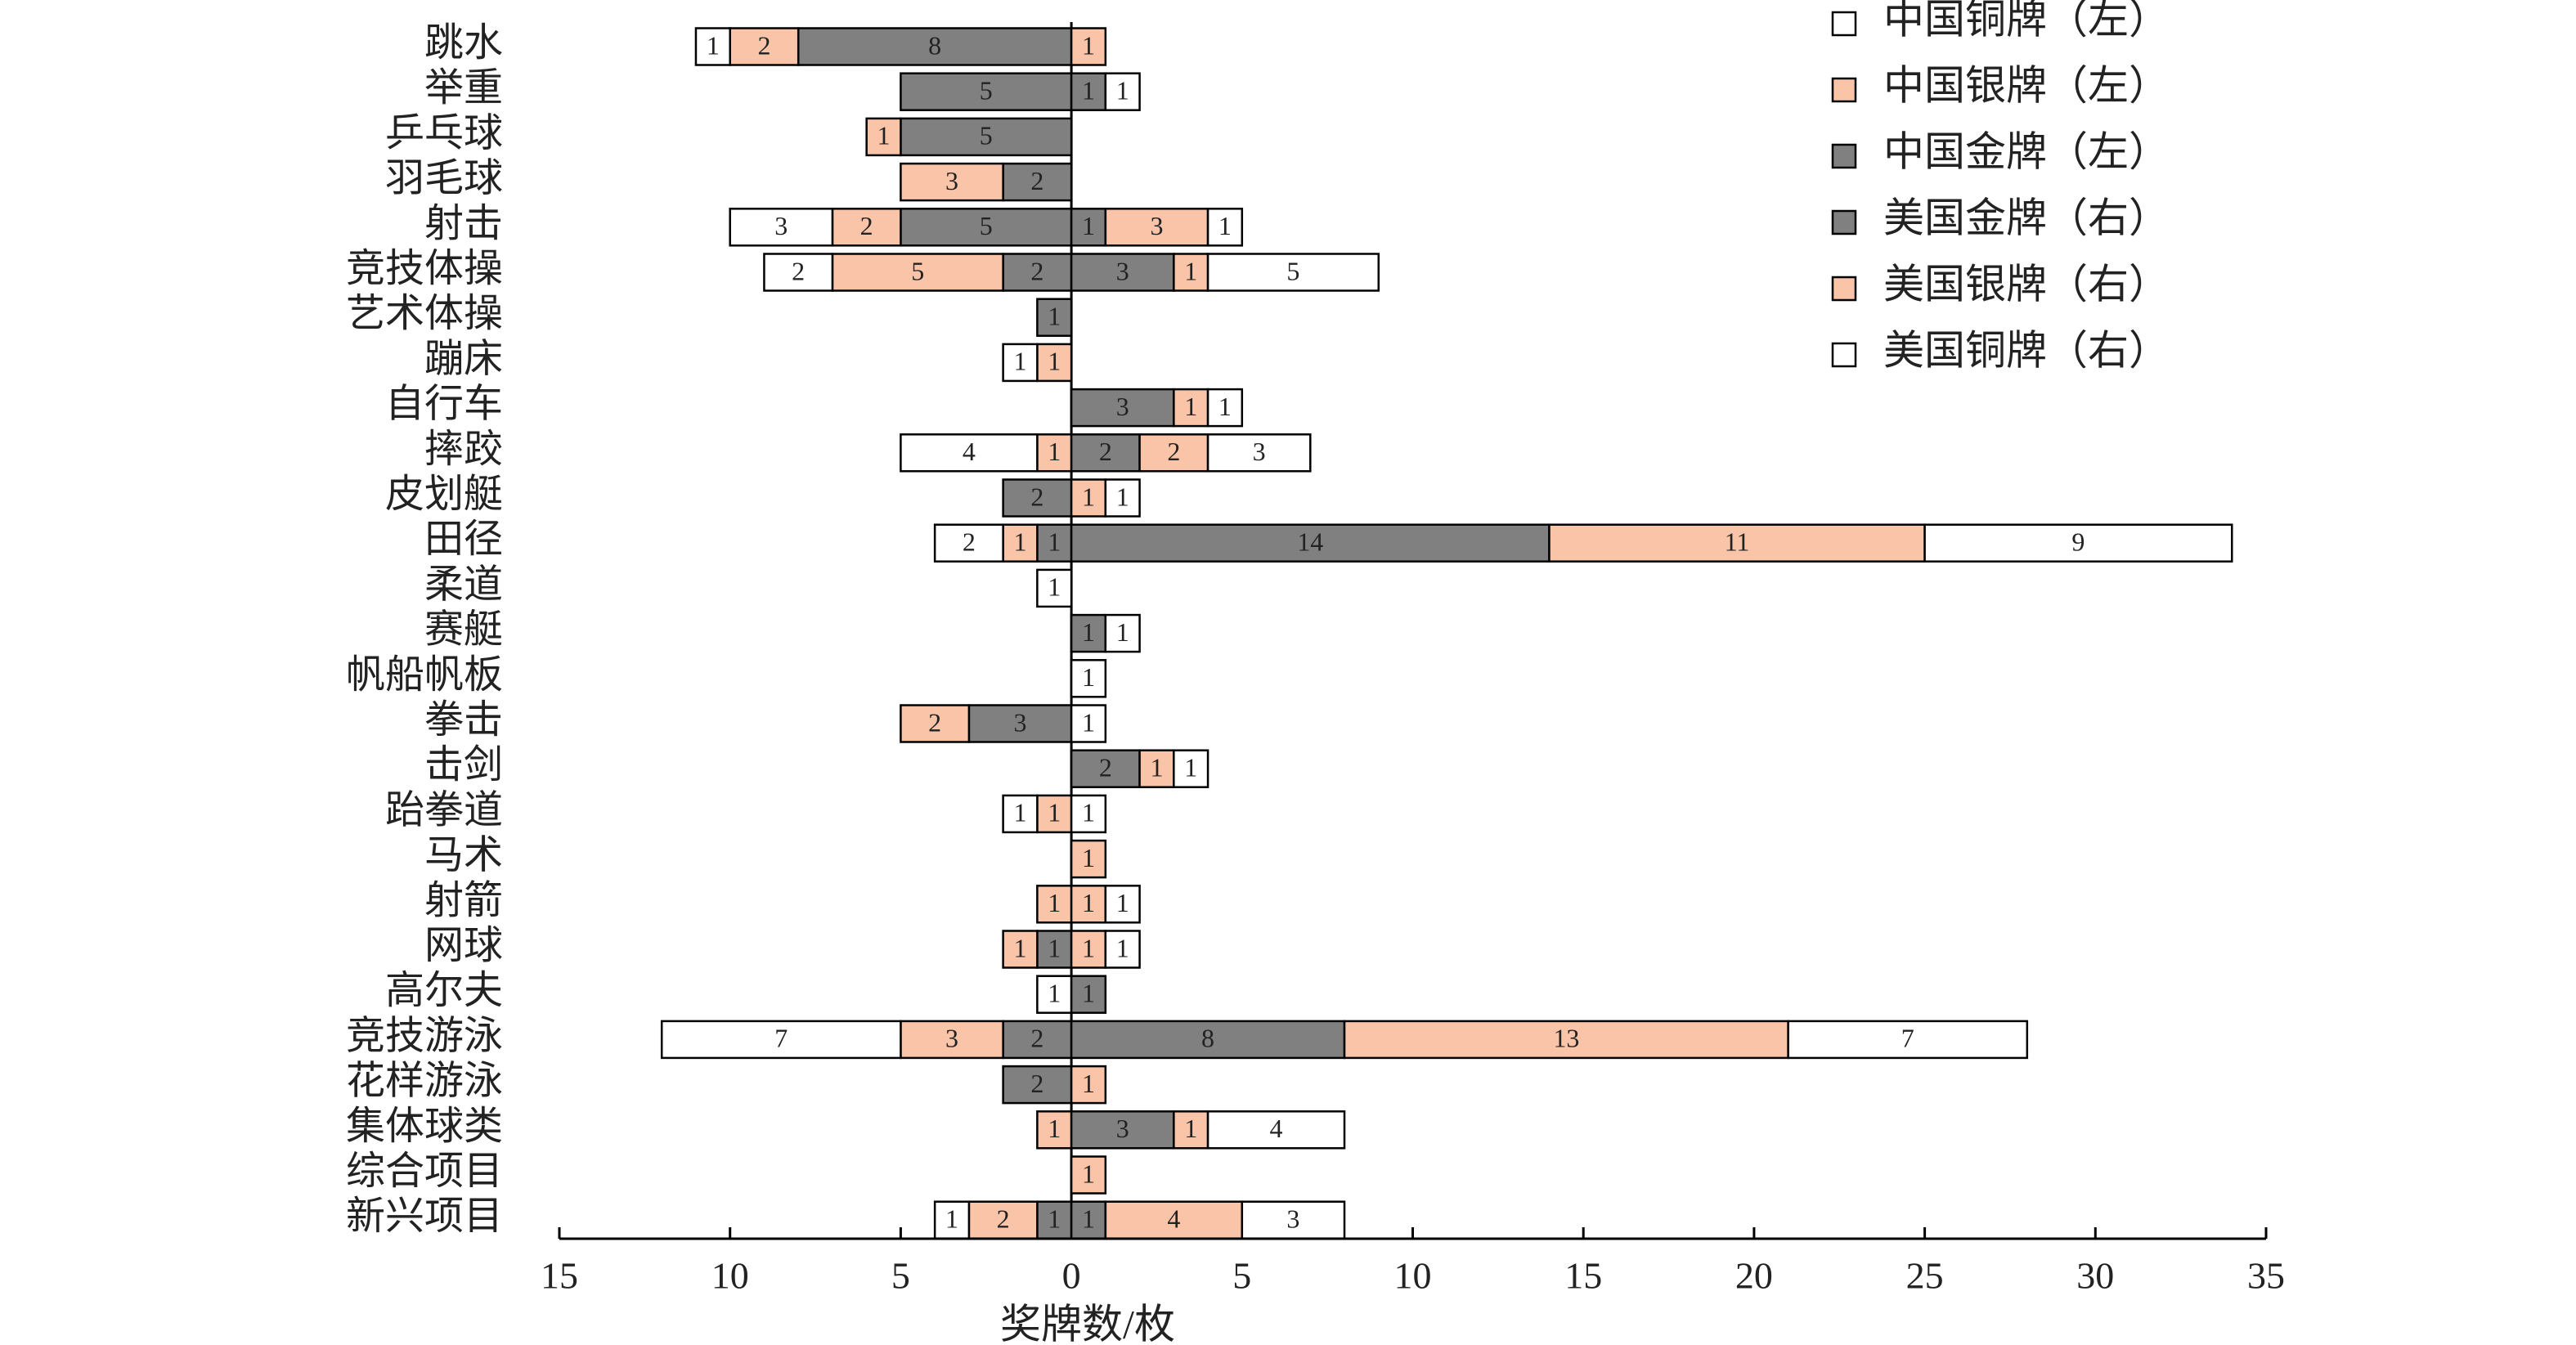 The image size is (2576, 1345). Describe the element at coordinates (464, 855) in the screenshot. I see `y-tick-label: 马术` at that location.